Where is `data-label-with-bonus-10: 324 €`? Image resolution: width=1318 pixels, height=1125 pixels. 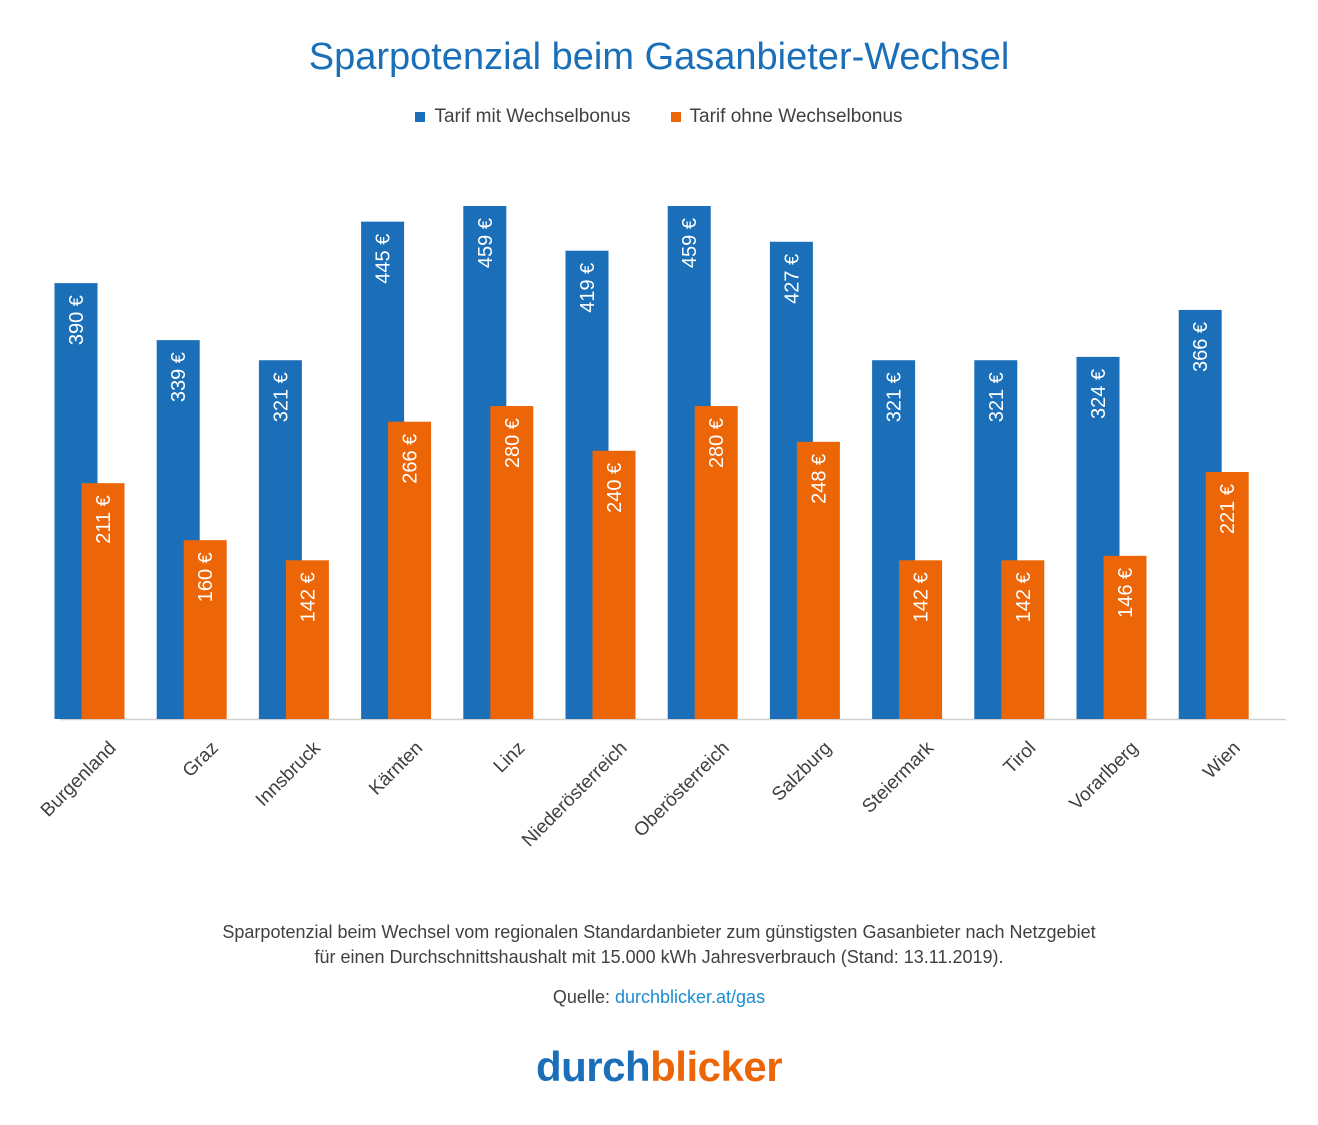 data-label-with-bonus-10: 324 € is located at coordinates (1099, 394).